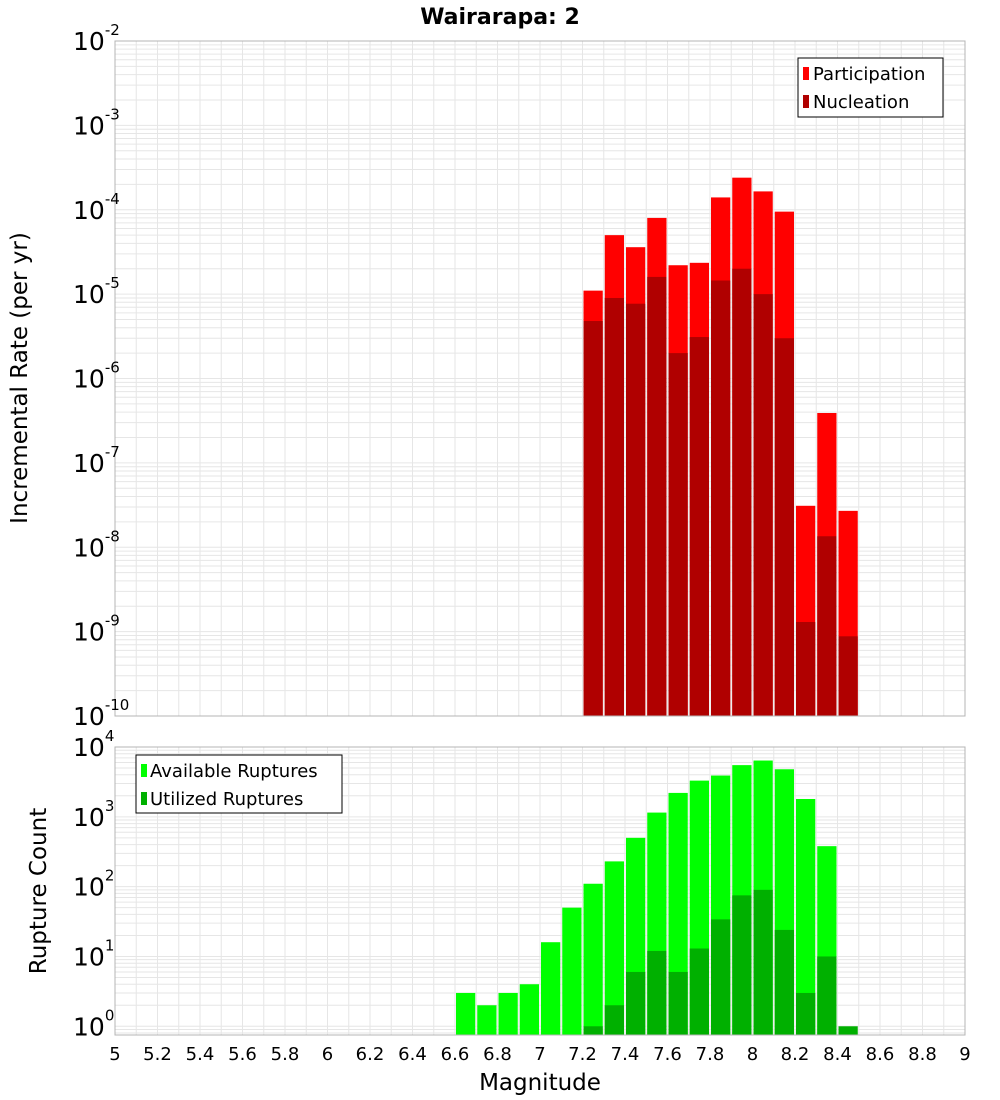 This screenshot has height=1100, width=1000. I want to click on x-tick-label: 8.4, so click(837, 1054).